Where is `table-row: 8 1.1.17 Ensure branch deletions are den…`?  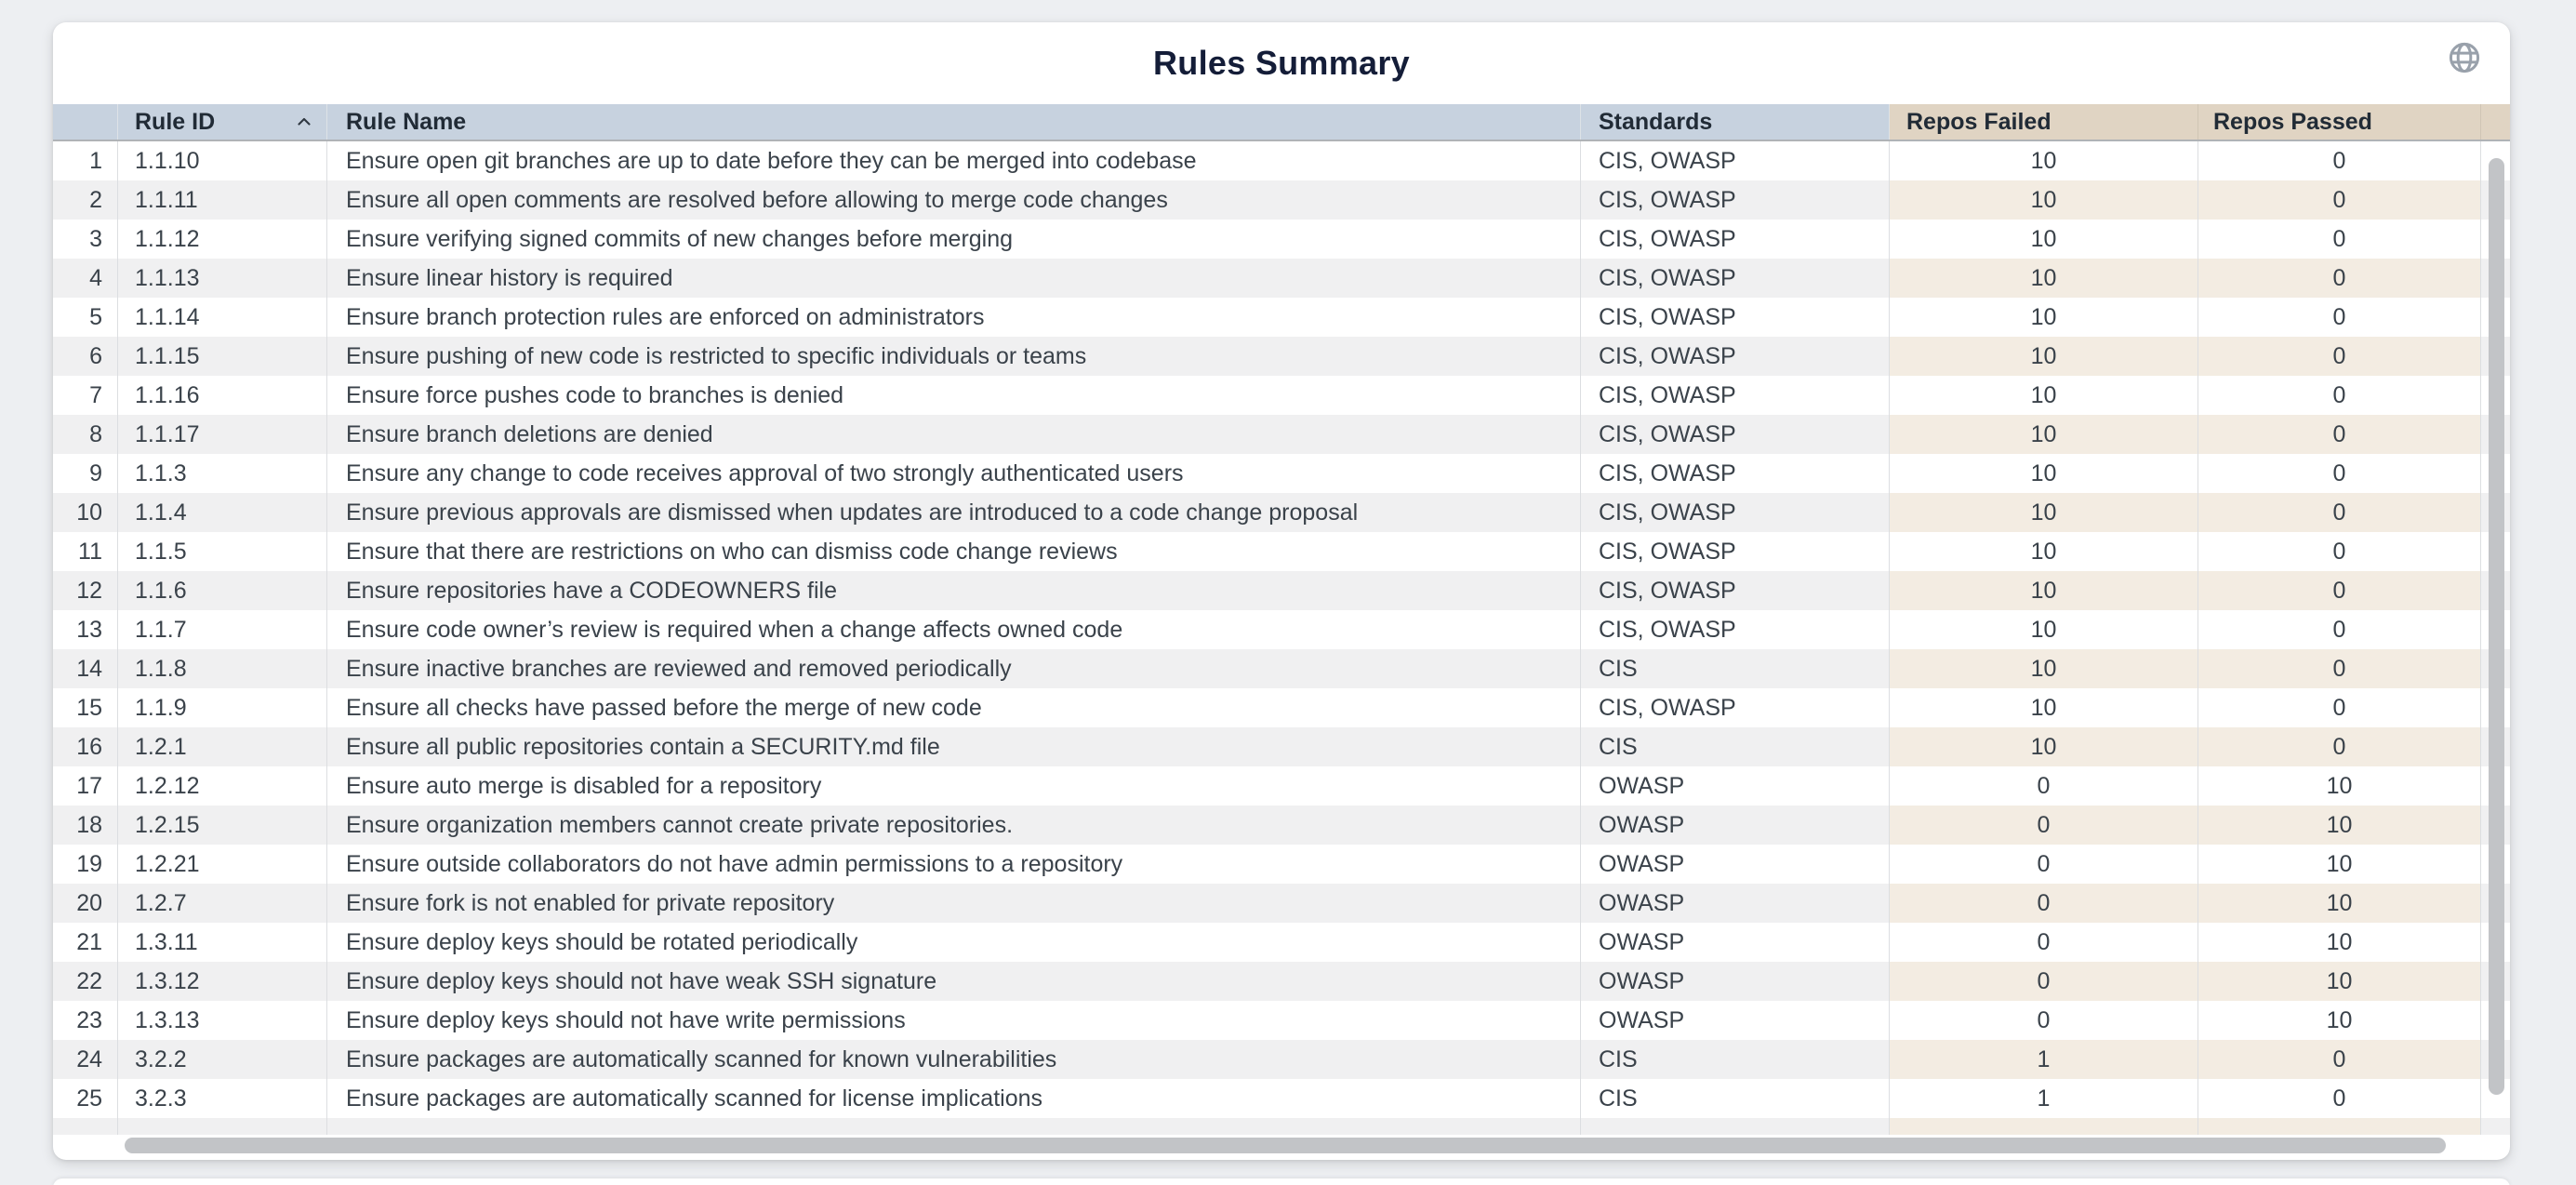 table-row: 8 1.1.17 Ensure branch deletions are den… is located at coordinates (1281, 435).